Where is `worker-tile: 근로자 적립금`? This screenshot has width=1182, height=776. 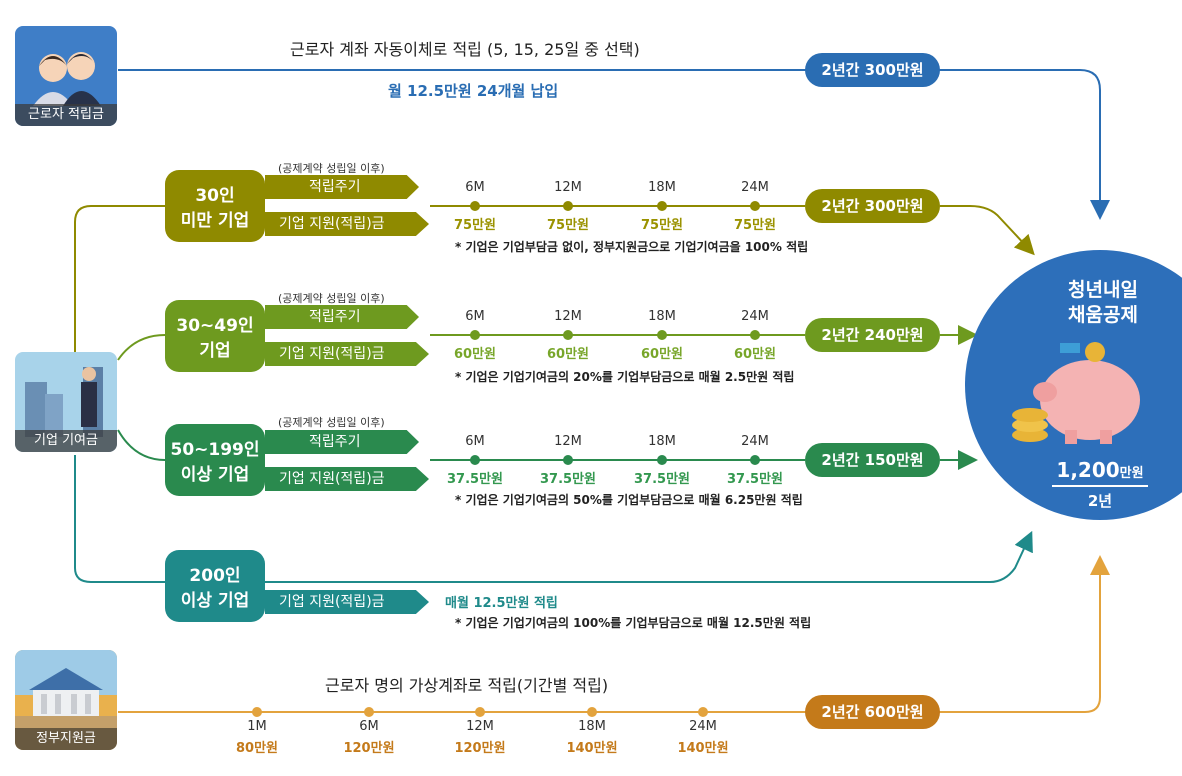
worker-tile: 근로자 적립금 is located at coordinates (66, 76).